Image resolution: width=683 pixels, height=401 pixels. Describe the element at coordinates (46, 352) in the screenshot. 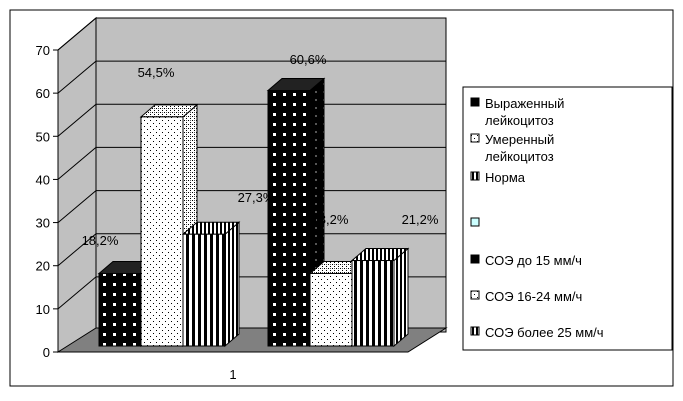

I see `y-tick-label: 0` at that location.